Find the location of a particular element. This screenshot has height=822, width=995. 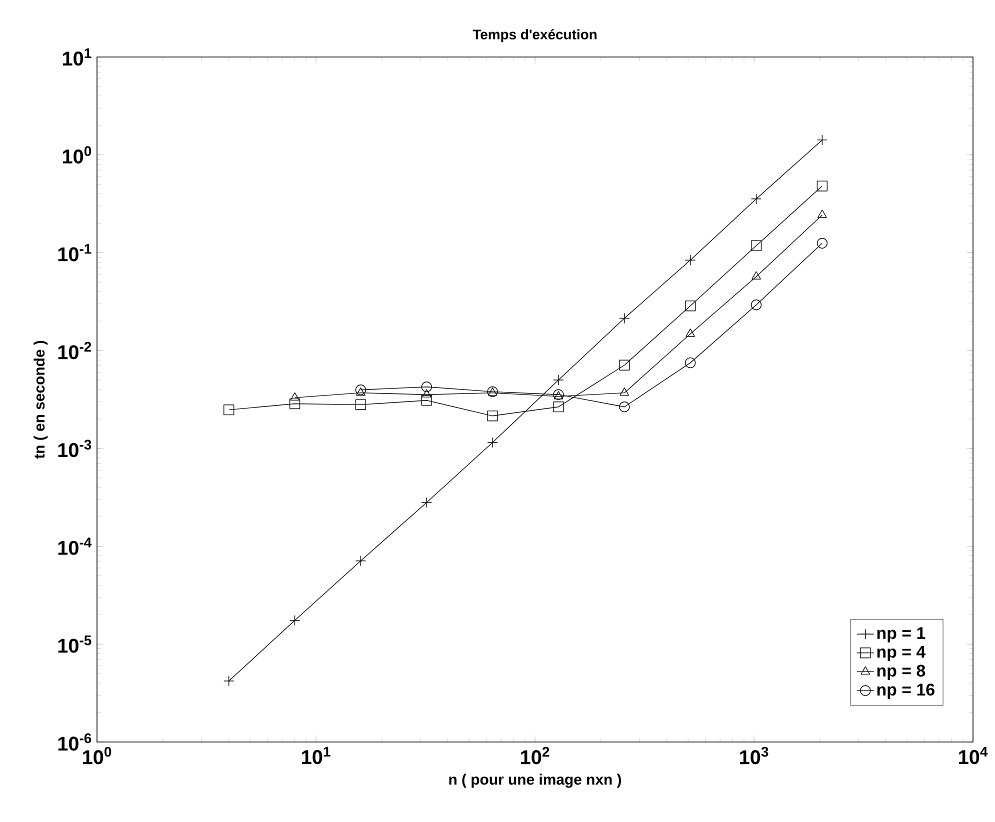

y-tick-label: 10$^{1}$ is located at coordinates (77, 57).